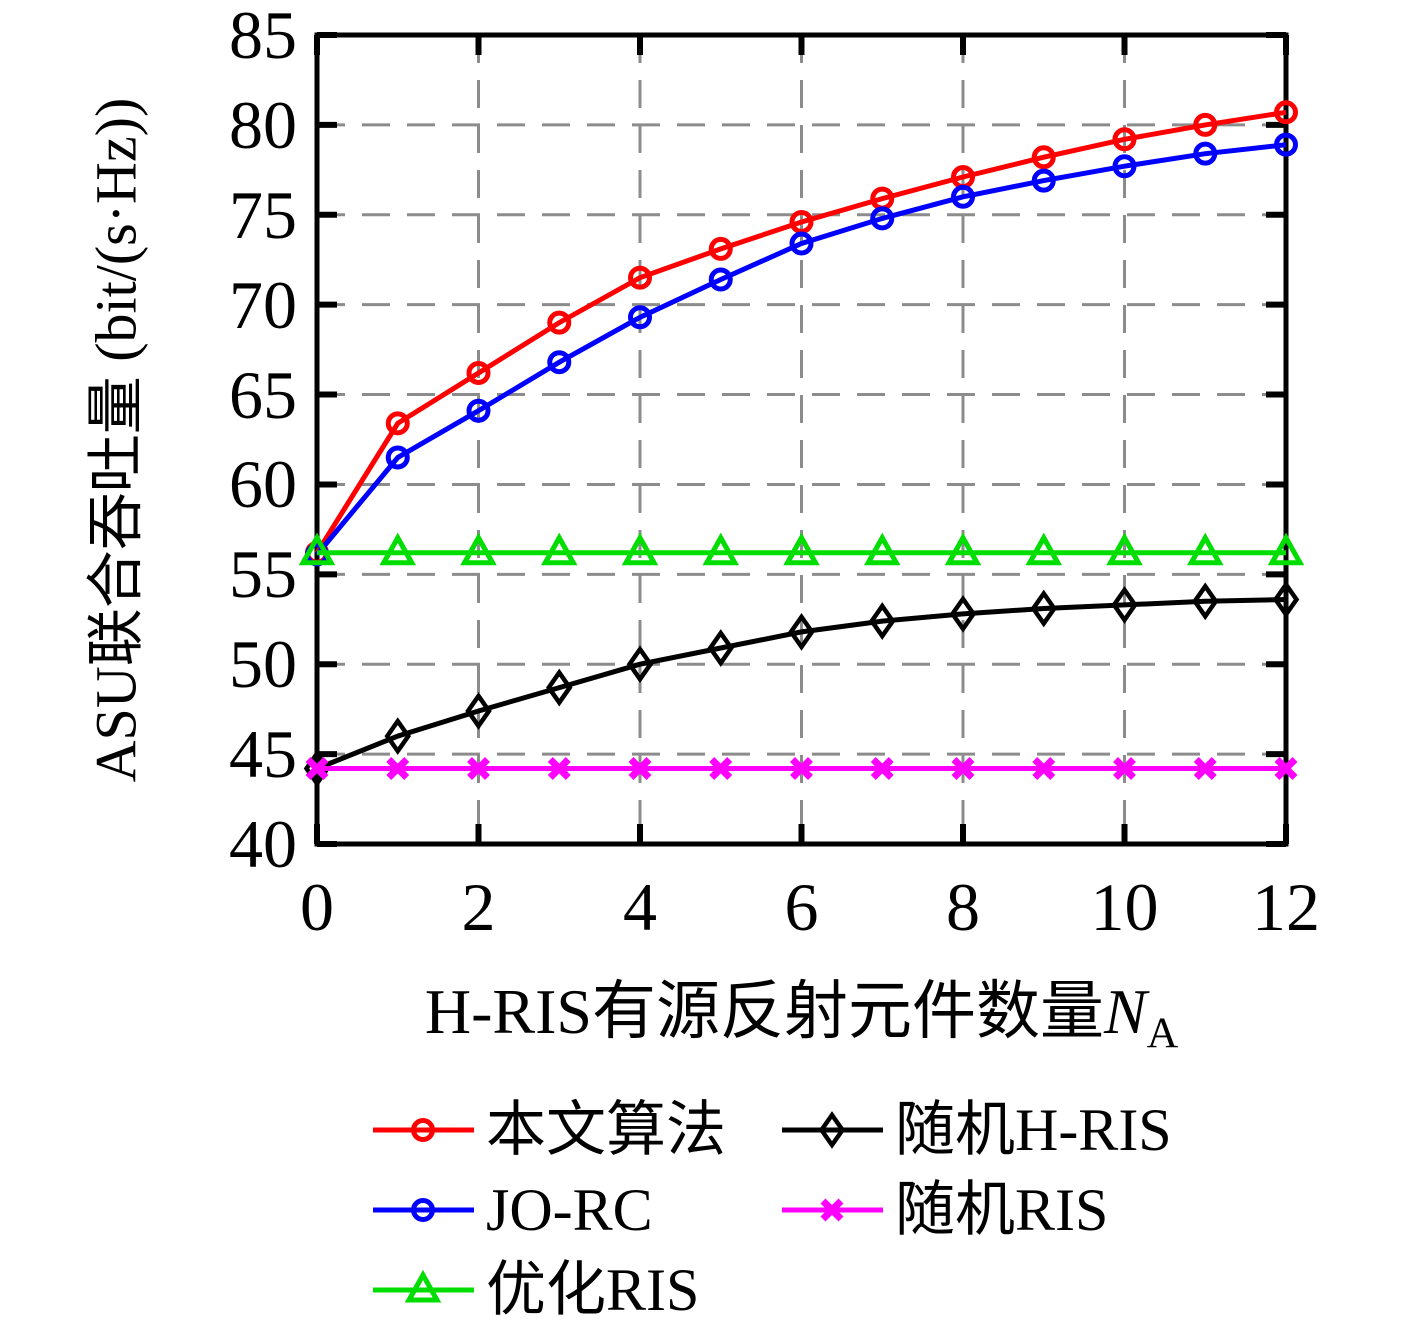  I want to click on legend-label: JO-RC, so click(569, 1210).